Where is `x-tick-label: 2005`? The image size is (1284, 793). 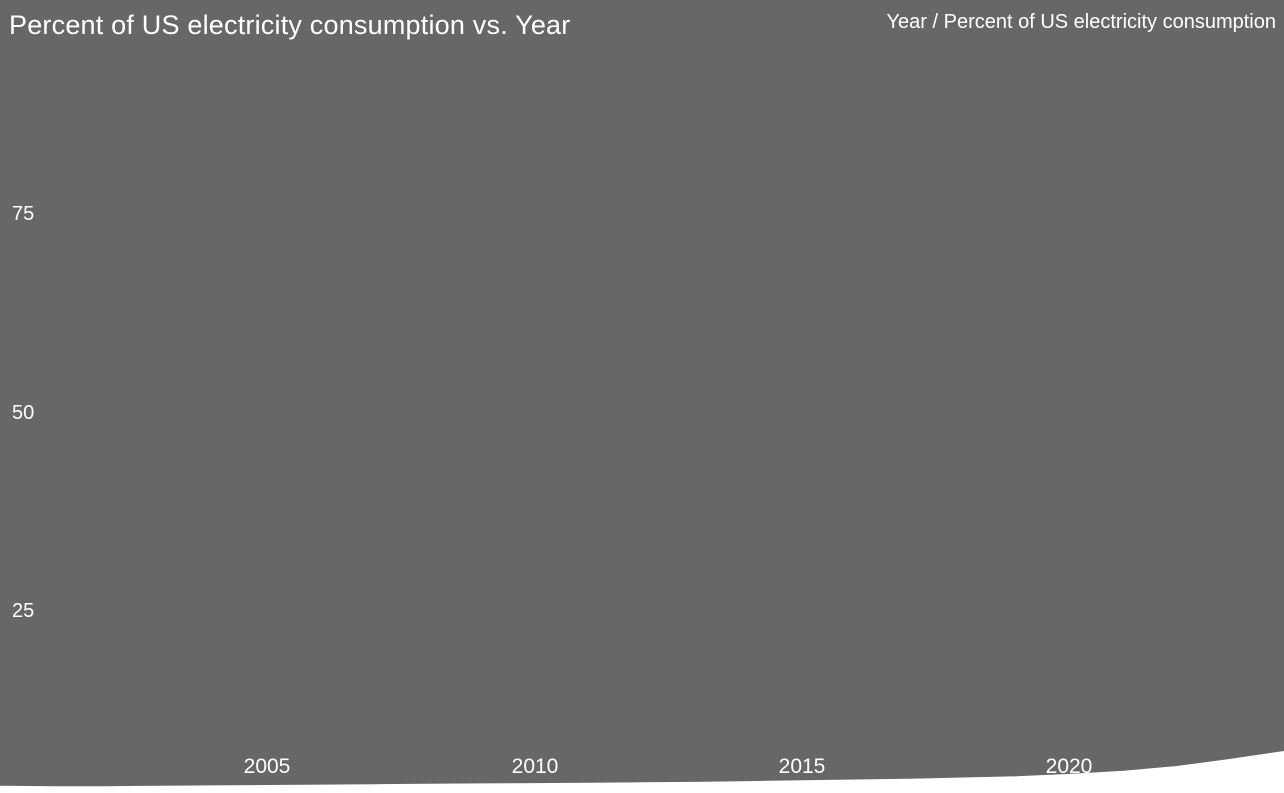
x-tick-label: 2005 is located at coordinates (267, 766).